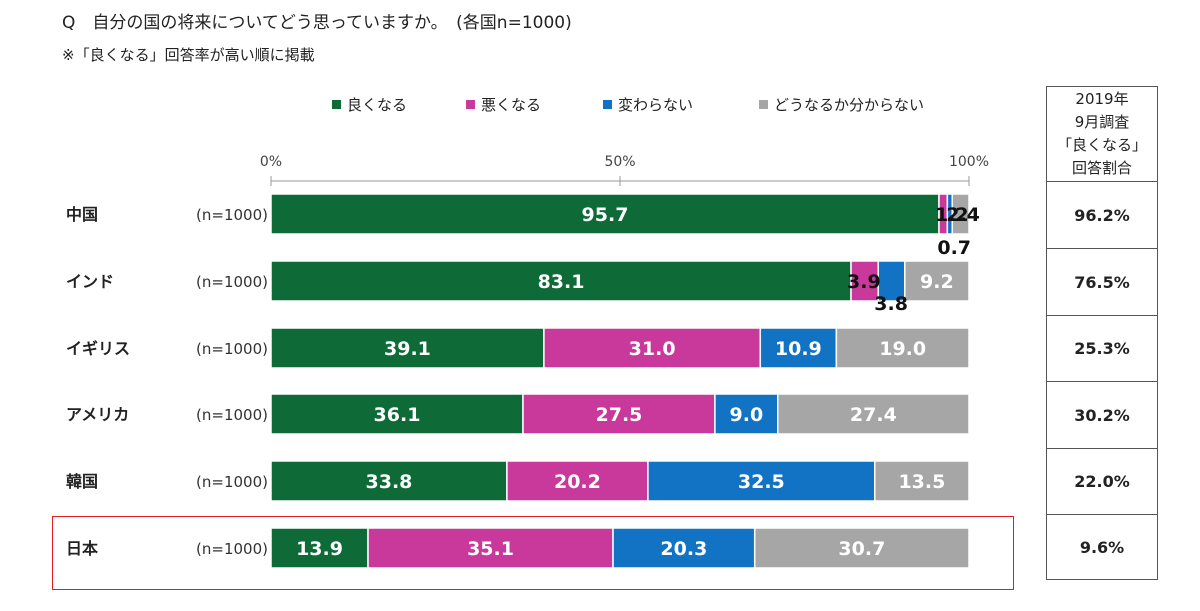 The height and width of the screenshot is (611, 1200). I want to click on comparison-value-uk: 25.3%, so click(1102, 349).